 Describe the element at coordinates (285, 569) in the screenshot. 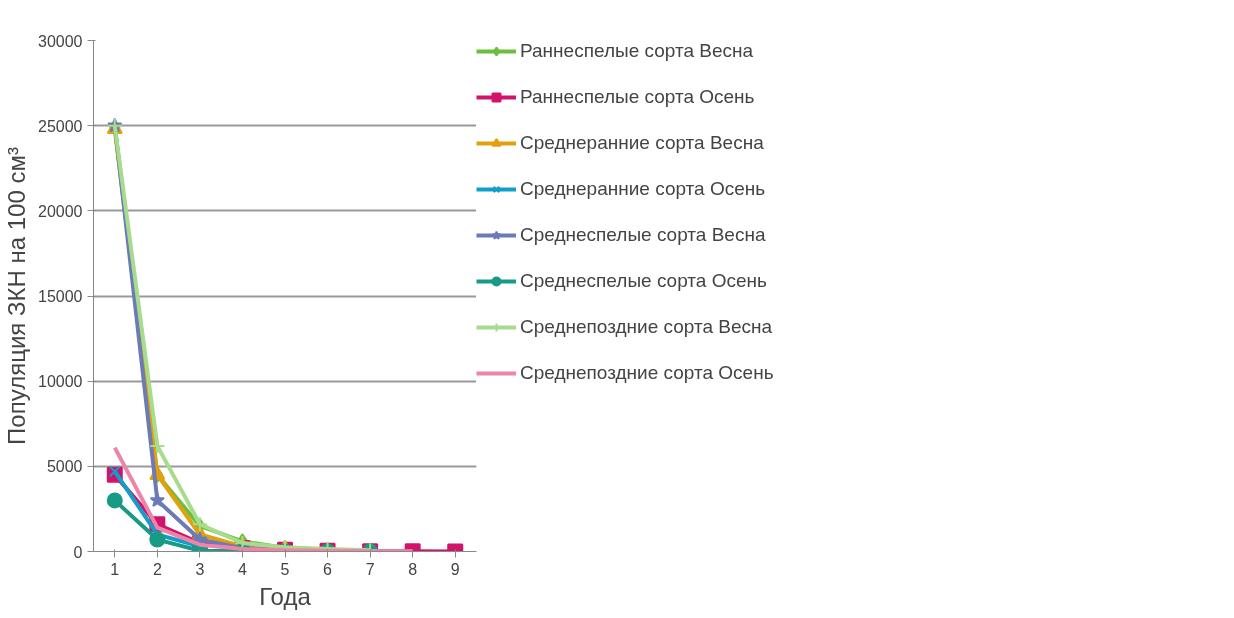

I see `x-tick-label: 5` at that location.